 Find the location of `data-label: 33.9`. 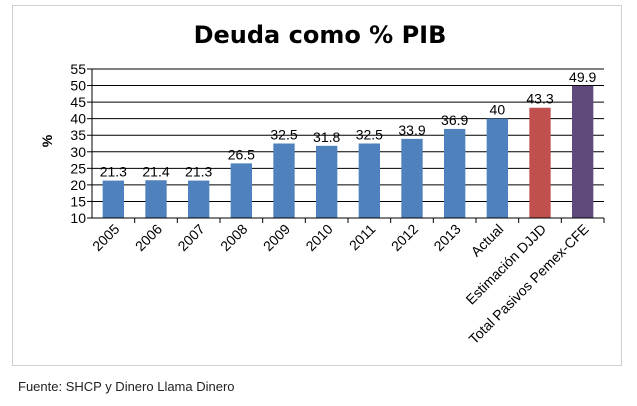

data-label: 33.9 is located at coordinates (411, 130).